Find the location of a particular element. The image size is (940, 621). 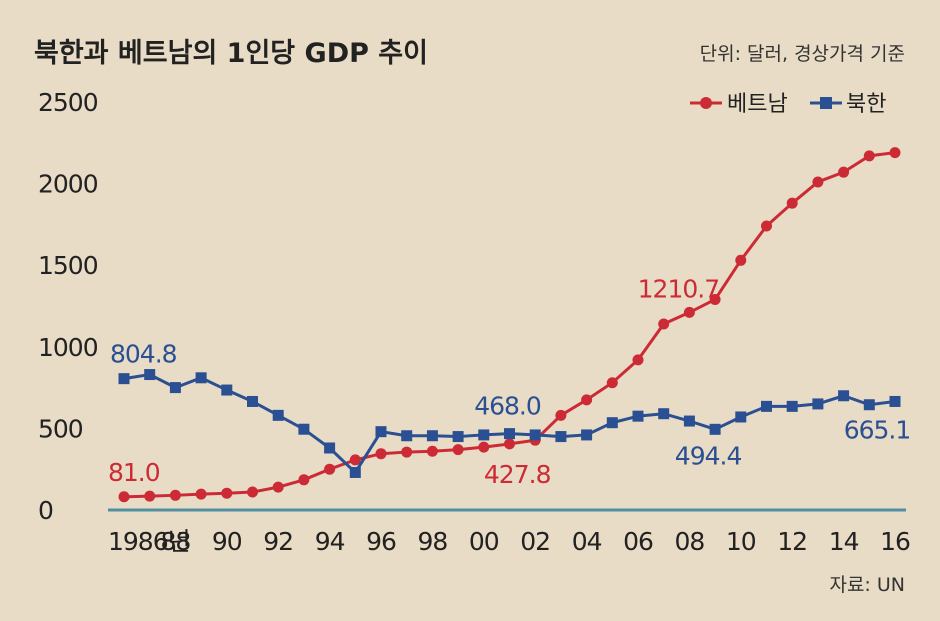

y-tick-label: 2500 is located at coordinates (68, 102).